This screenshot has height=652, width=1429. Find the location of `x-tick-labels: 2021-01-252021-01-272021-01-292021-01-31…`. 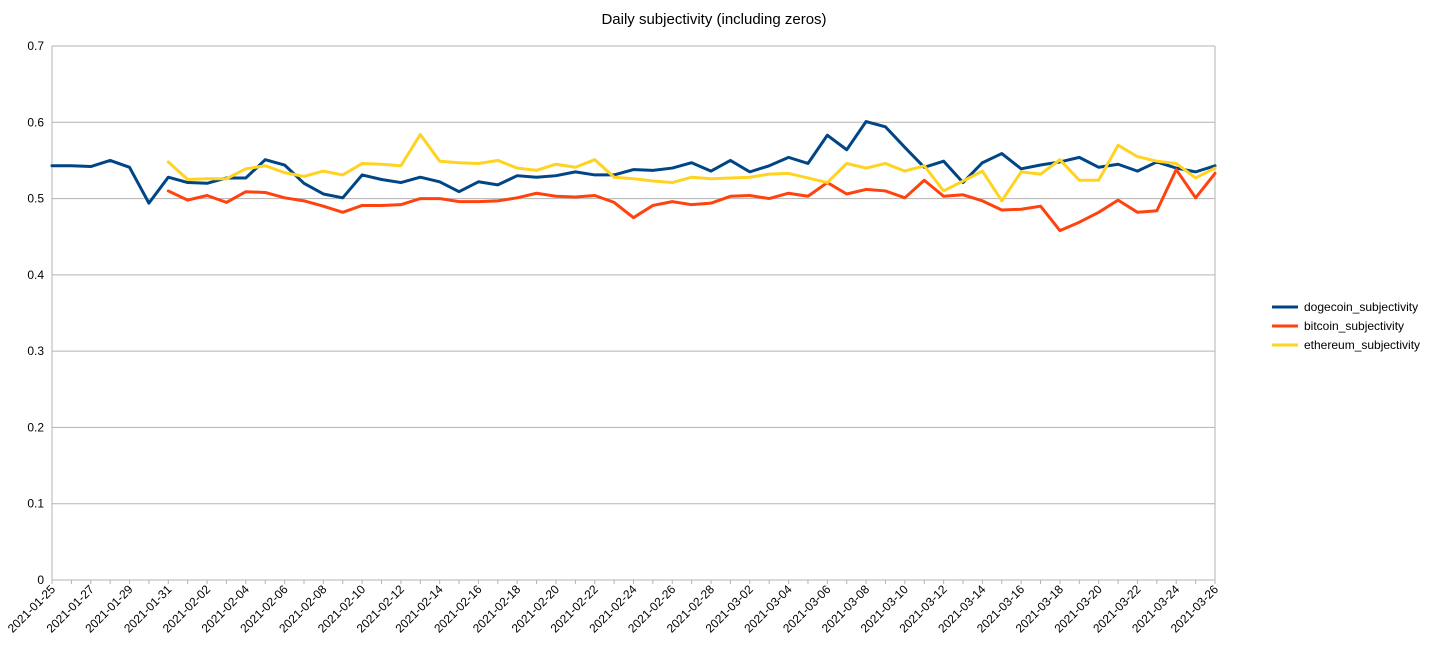

x-tick-labels: 2021-01-252021-01-272021-01-292021-01-31… is located at coordinates (613, 609).